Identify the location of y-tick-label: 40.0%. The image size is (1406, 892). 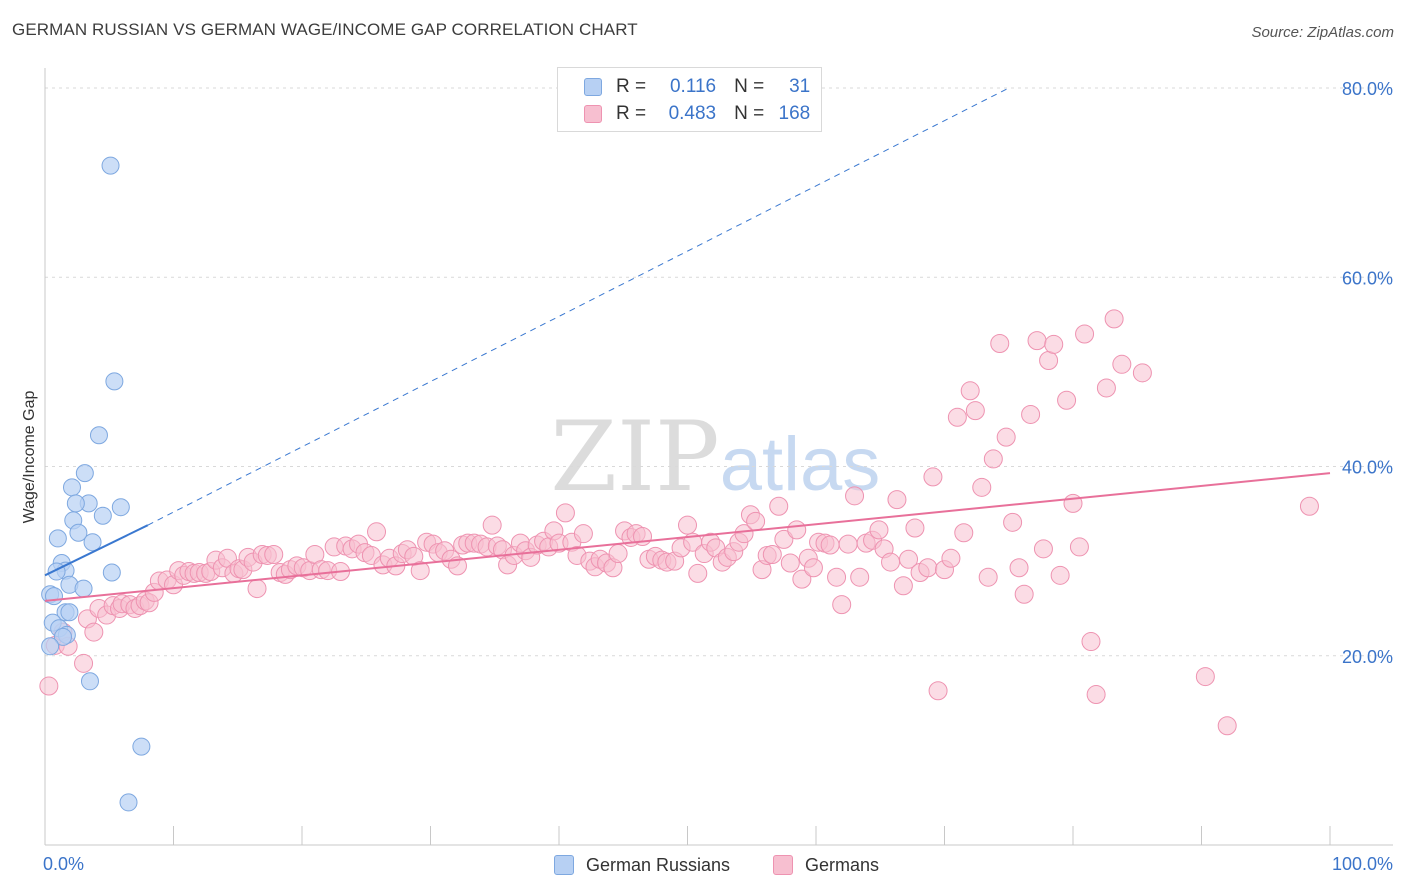
(1367, 468).